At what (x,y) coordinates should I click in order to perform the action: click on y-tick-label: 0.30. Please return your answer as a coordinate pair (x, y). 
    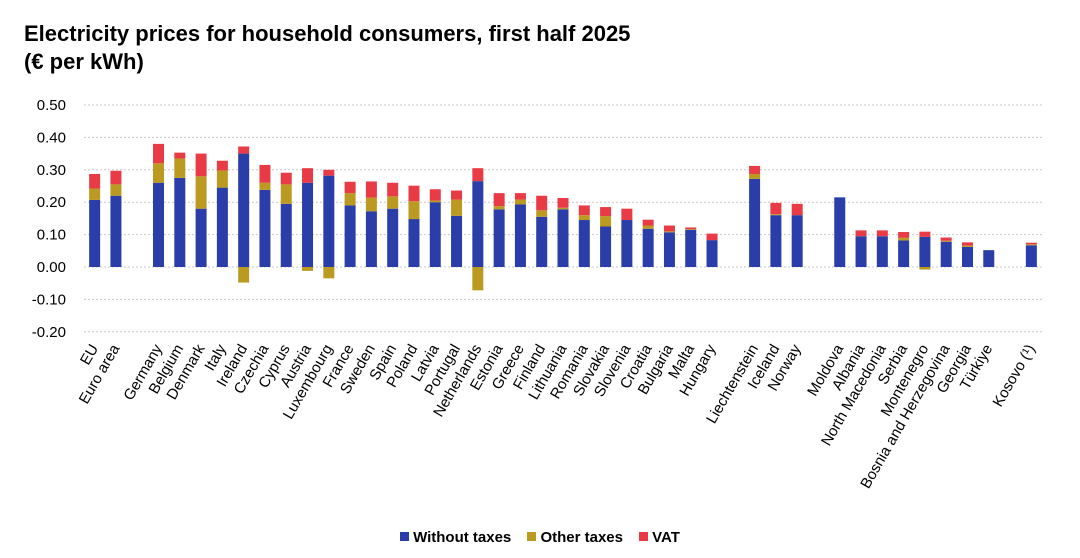
    Looking at the image, I should click on (51, 170).